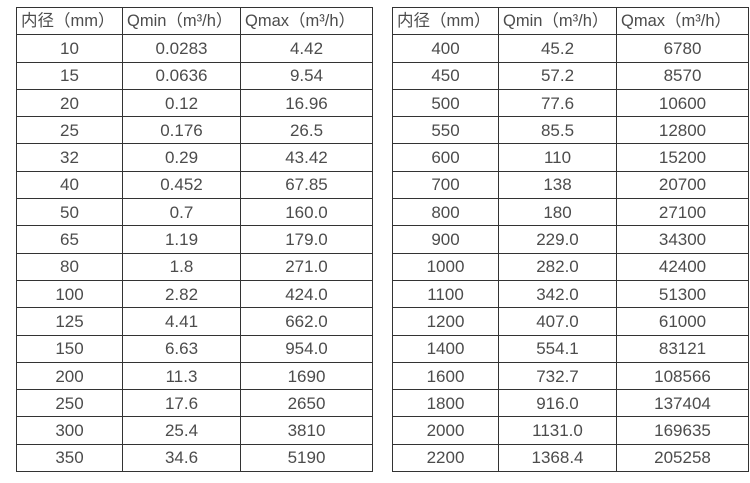 The image size is (750, 483). I want to click on table-cell: 6.63, so click(181, 348).